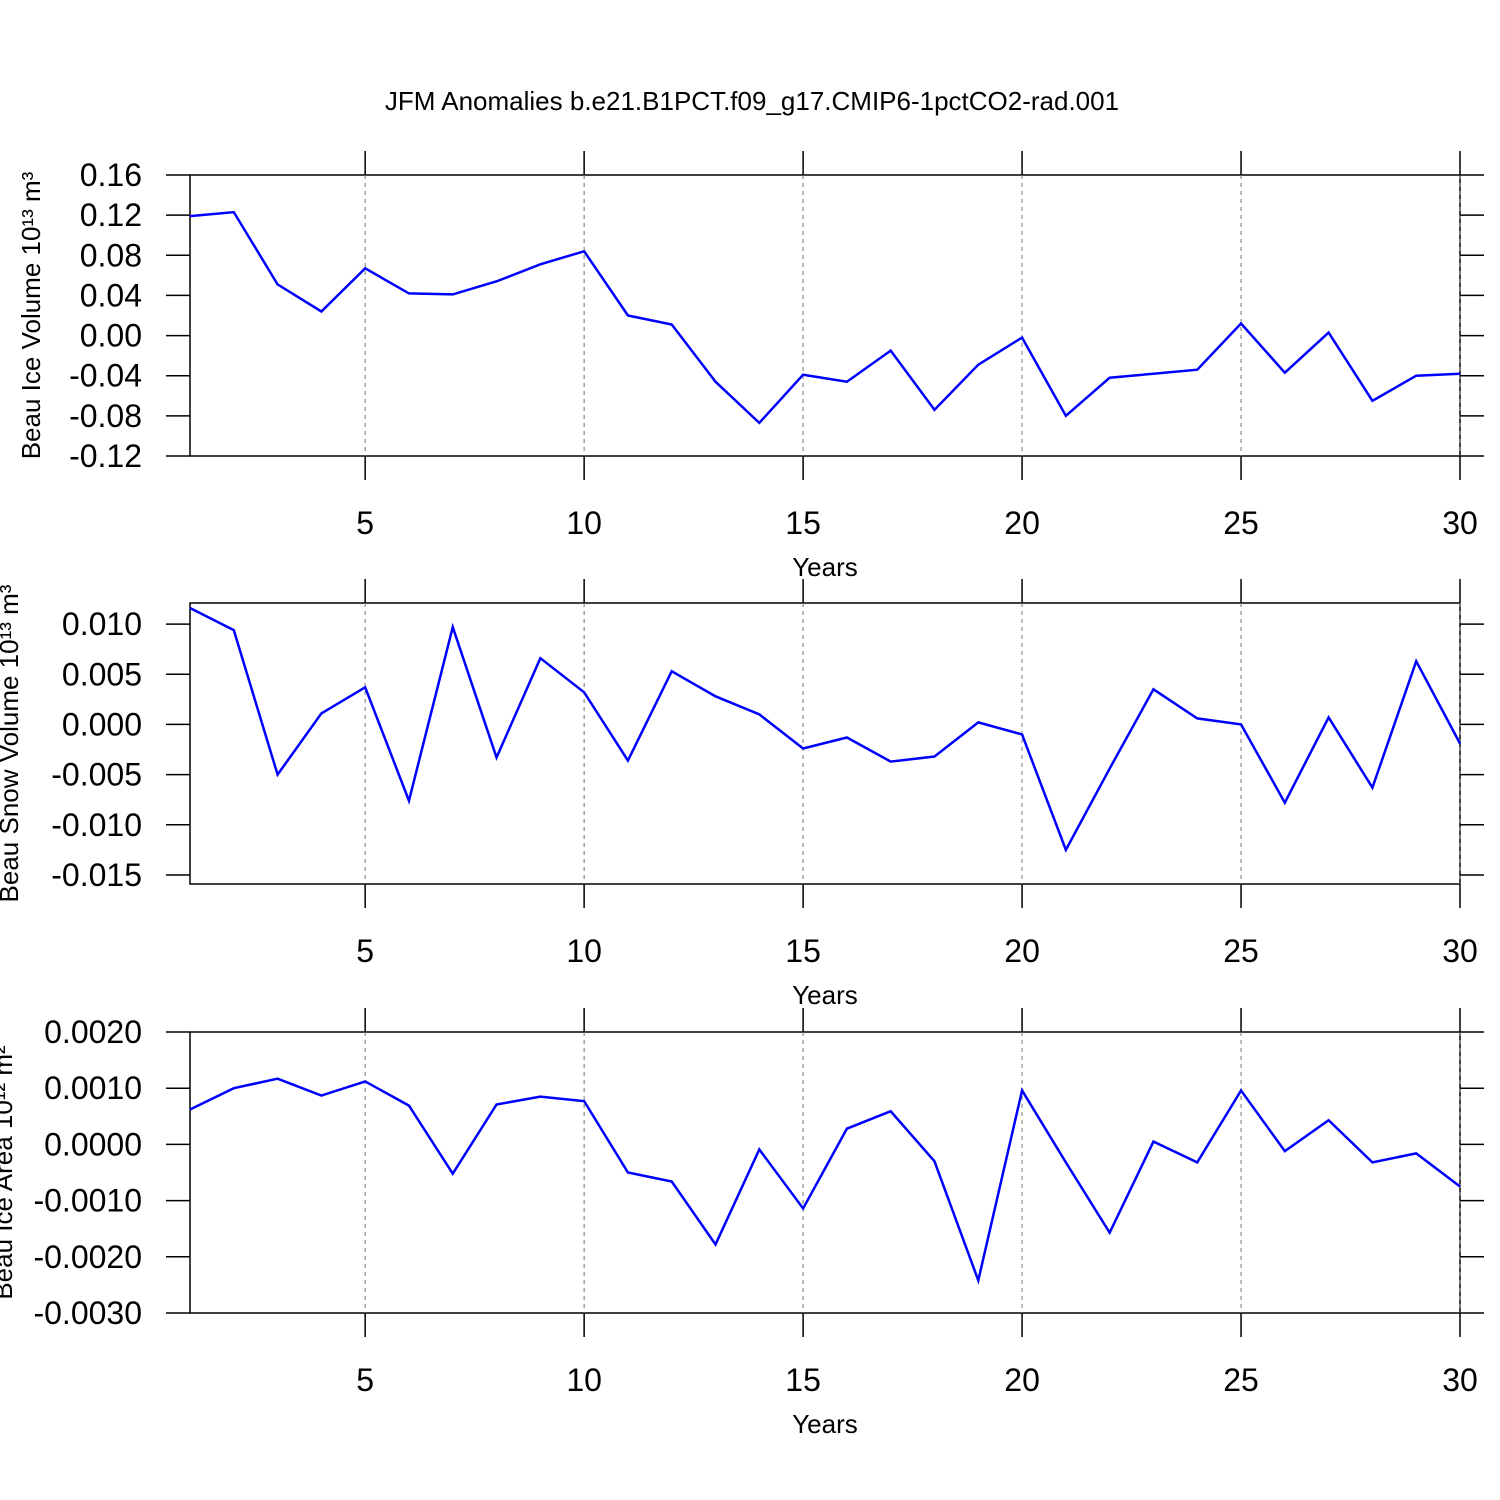 The image size is (1500, 1500). Describe the element at coordinates (102, 674) in the screenshot. I see `y-tick-label: 0.005` at that location.